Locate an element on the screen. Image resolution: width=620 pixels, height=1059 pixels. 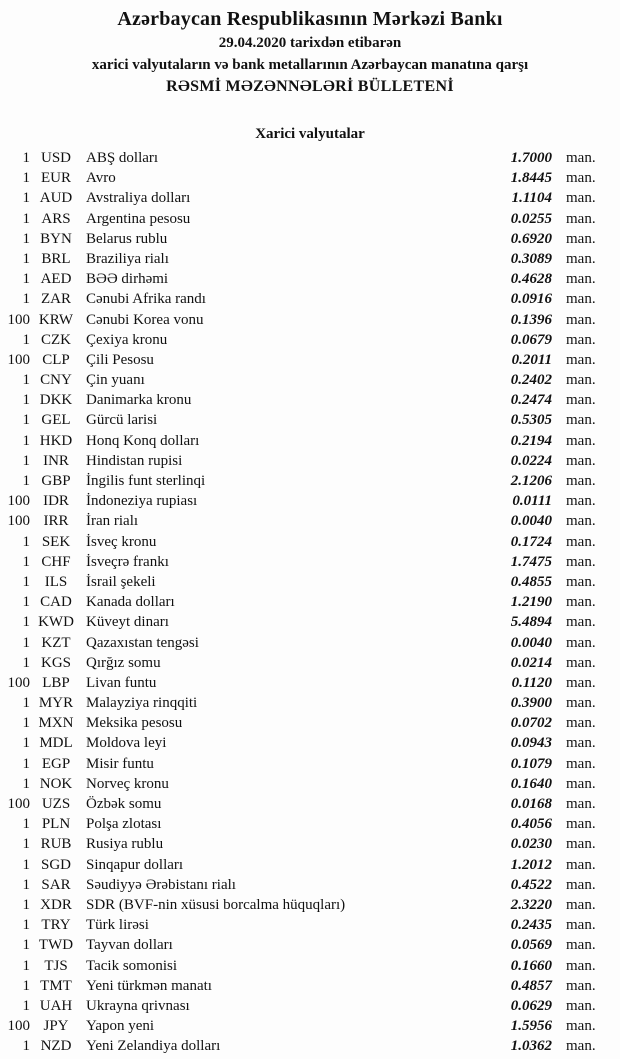
currency-name: İran rialı is located at coordinates (112, 521).